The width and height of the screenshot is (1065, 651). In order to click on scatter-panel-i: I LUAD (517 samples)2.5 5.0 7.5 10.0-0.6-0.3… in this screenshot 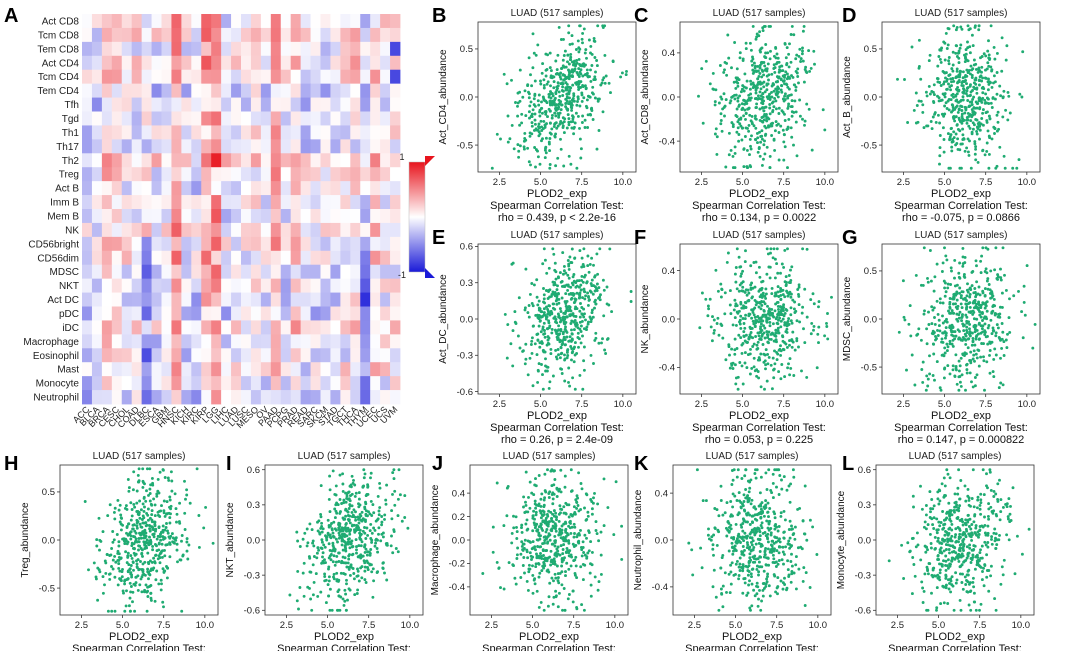, I will do `click(324, 551)`.